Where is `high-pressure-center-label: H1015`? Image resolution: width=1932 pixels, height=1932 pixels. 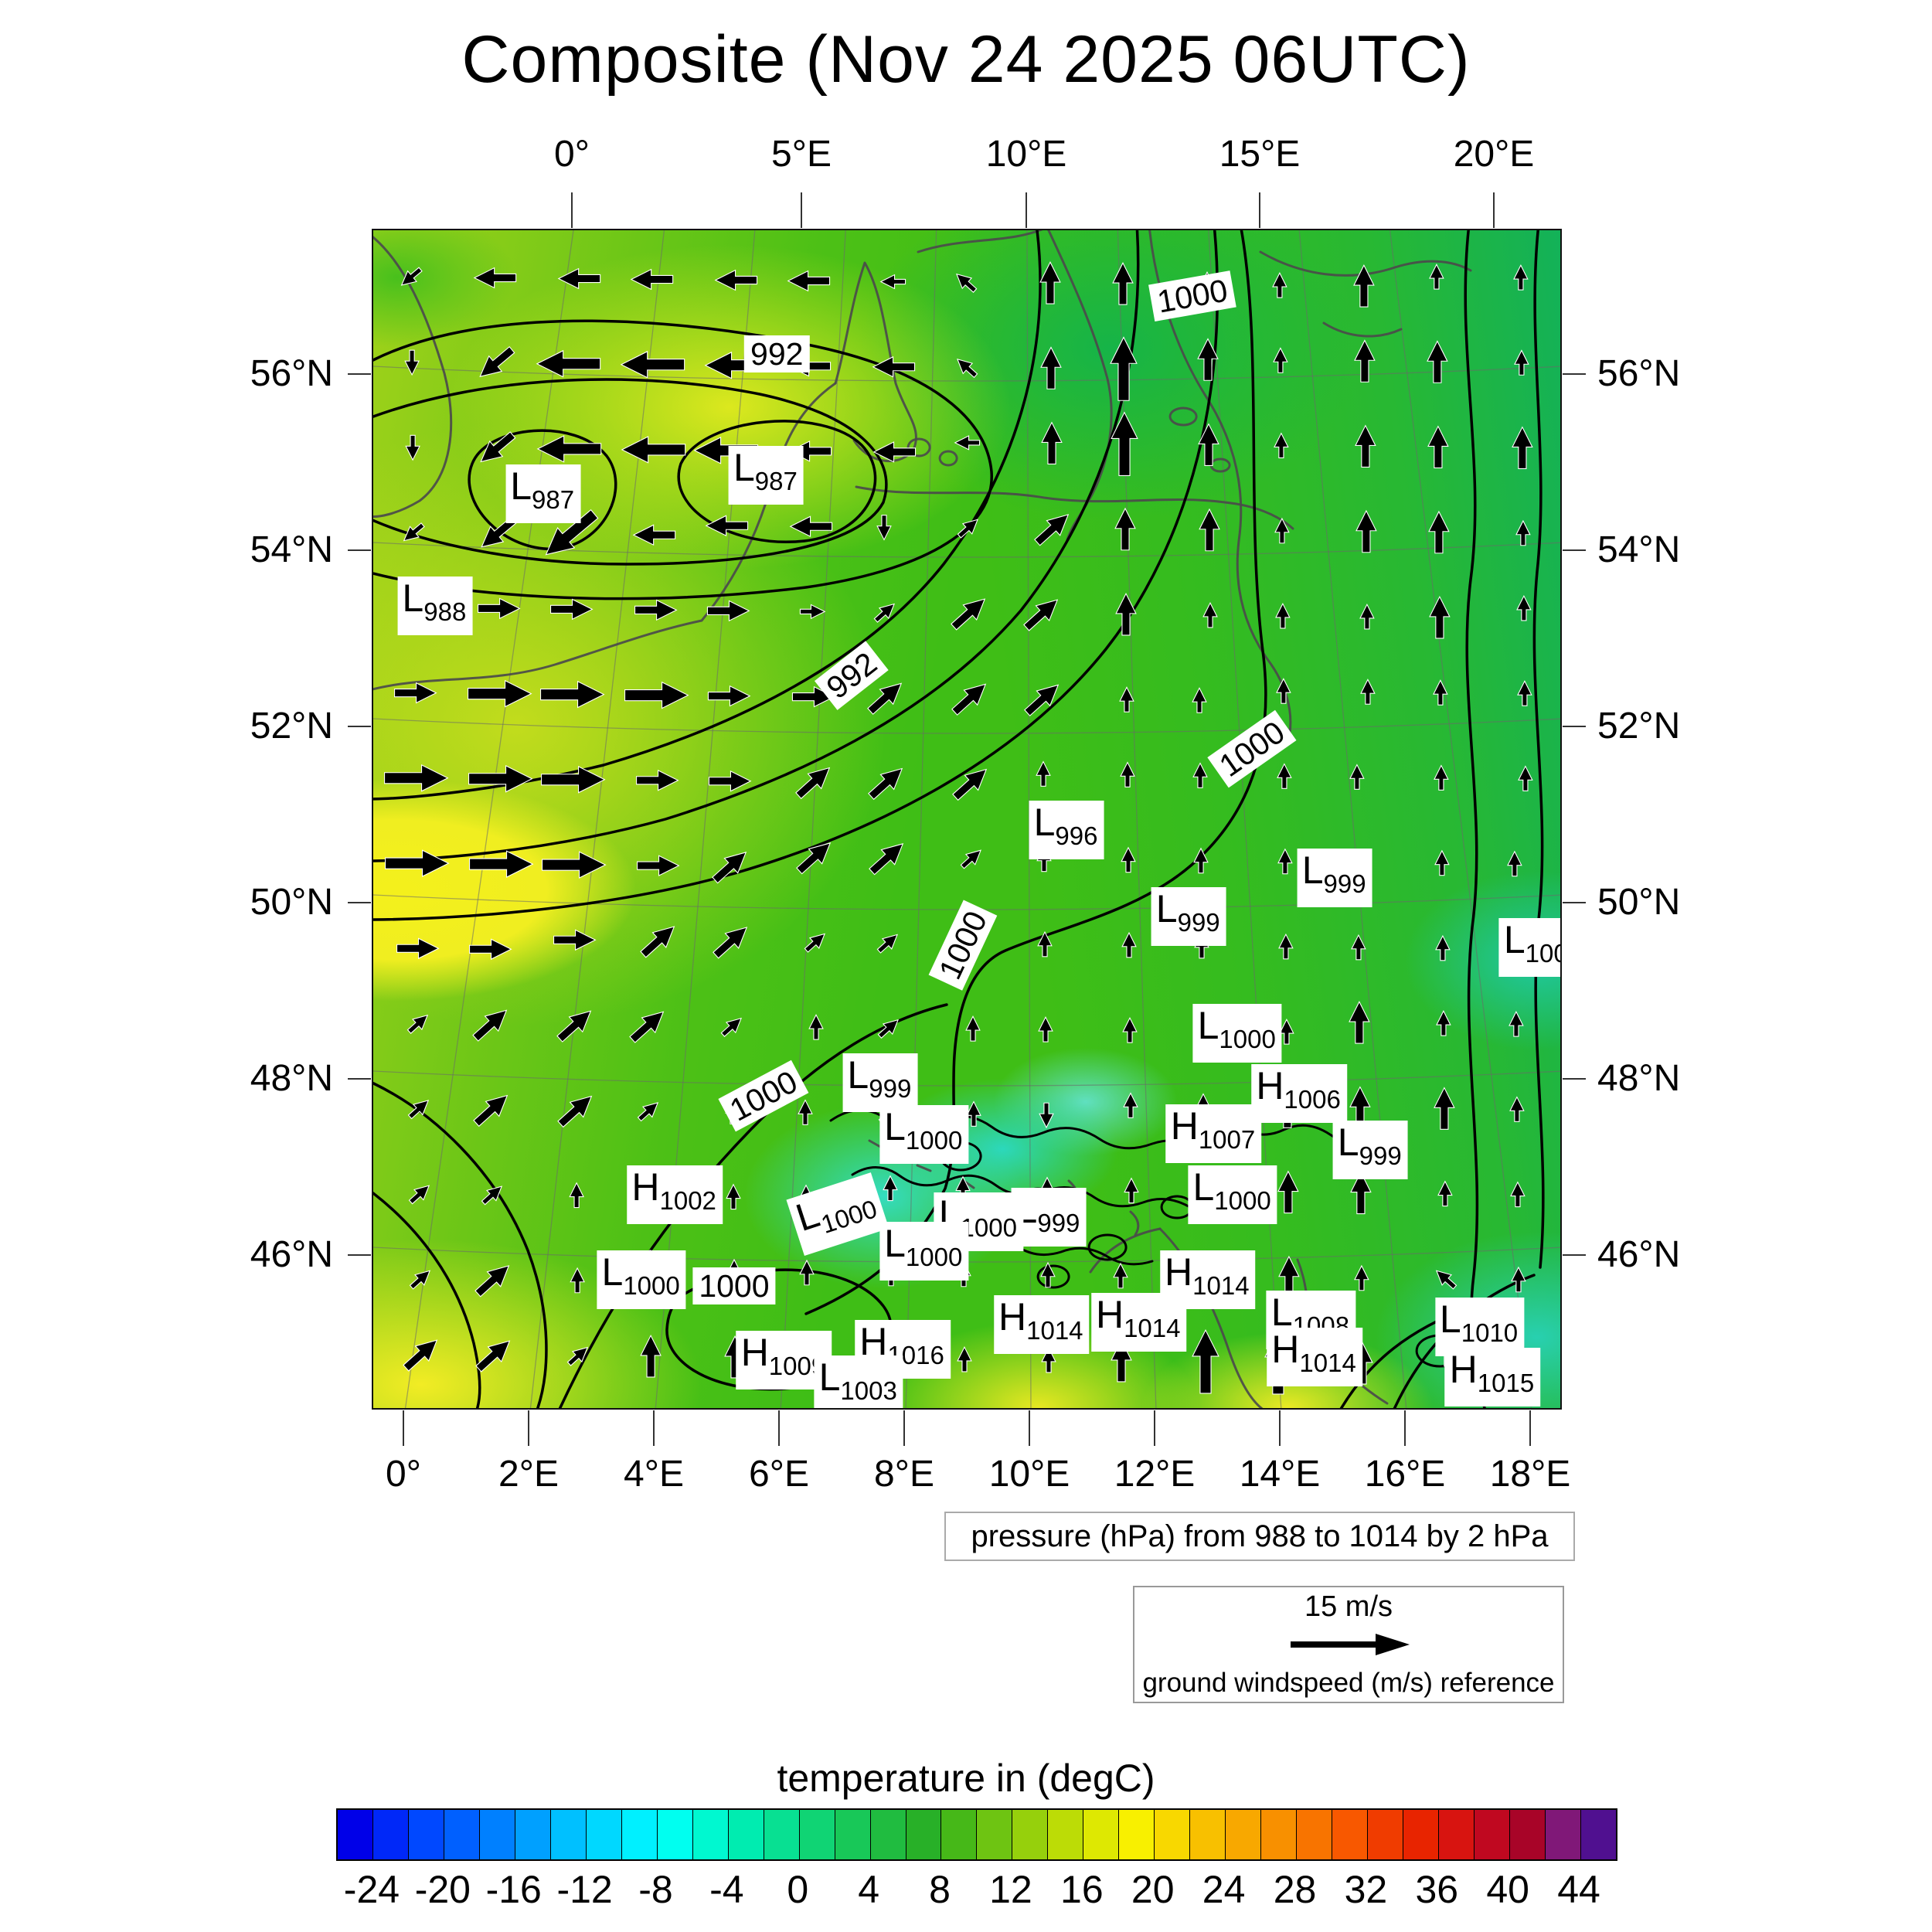 high-pressure-center-label: H1015 is located at coordinates (1492, 1377).